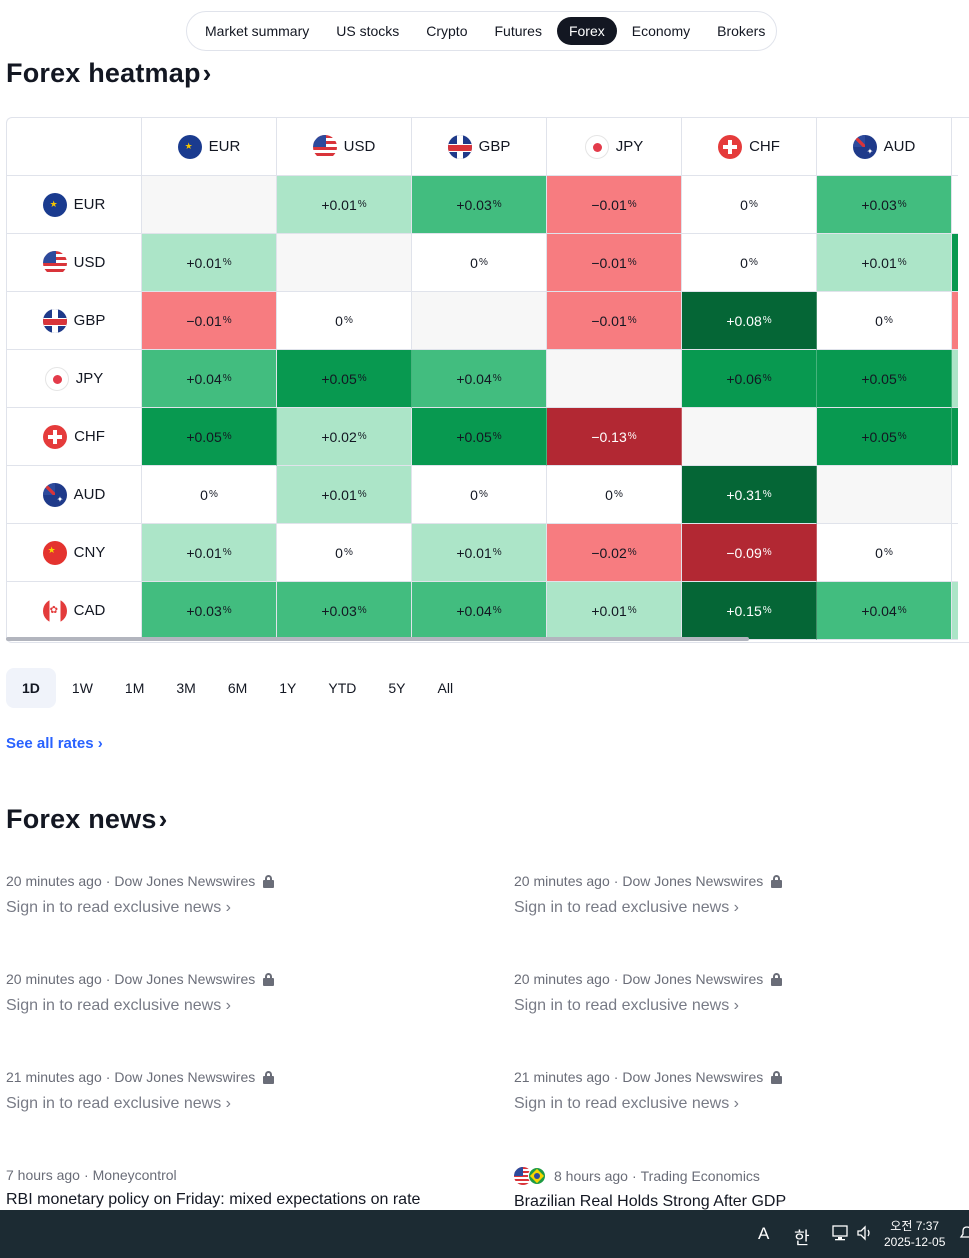  Describe the element at coordinates (865, 1233) in the screenshot. I see `volume-icon` at that location.